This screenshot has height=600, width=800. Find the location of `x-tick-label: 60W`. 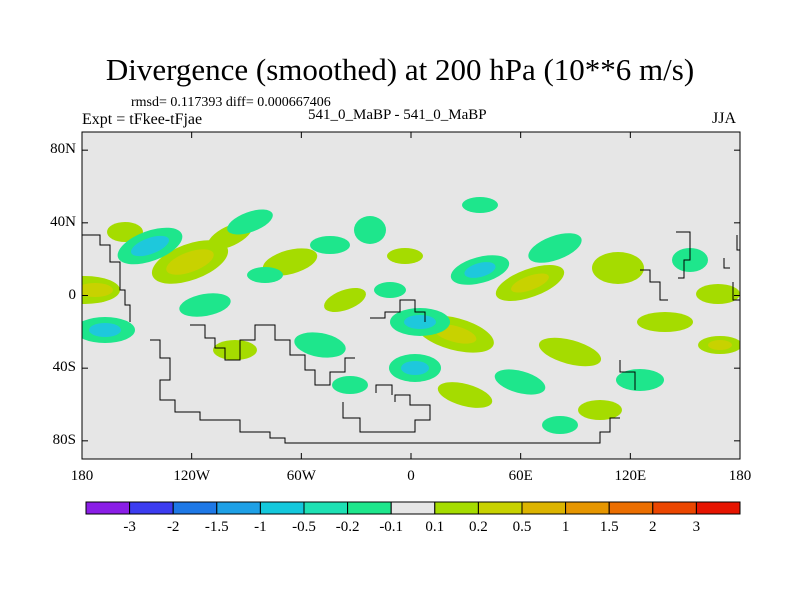

x-tick-label: 60W is located at coordinates (301, 476).